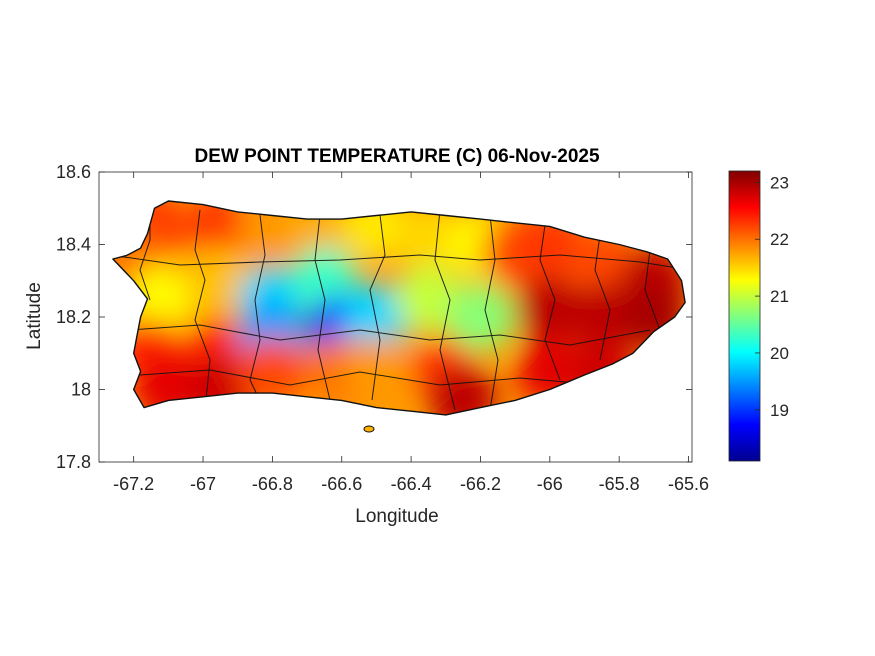  I want to click on x-tick-label: -66.8, so click(272, 484).